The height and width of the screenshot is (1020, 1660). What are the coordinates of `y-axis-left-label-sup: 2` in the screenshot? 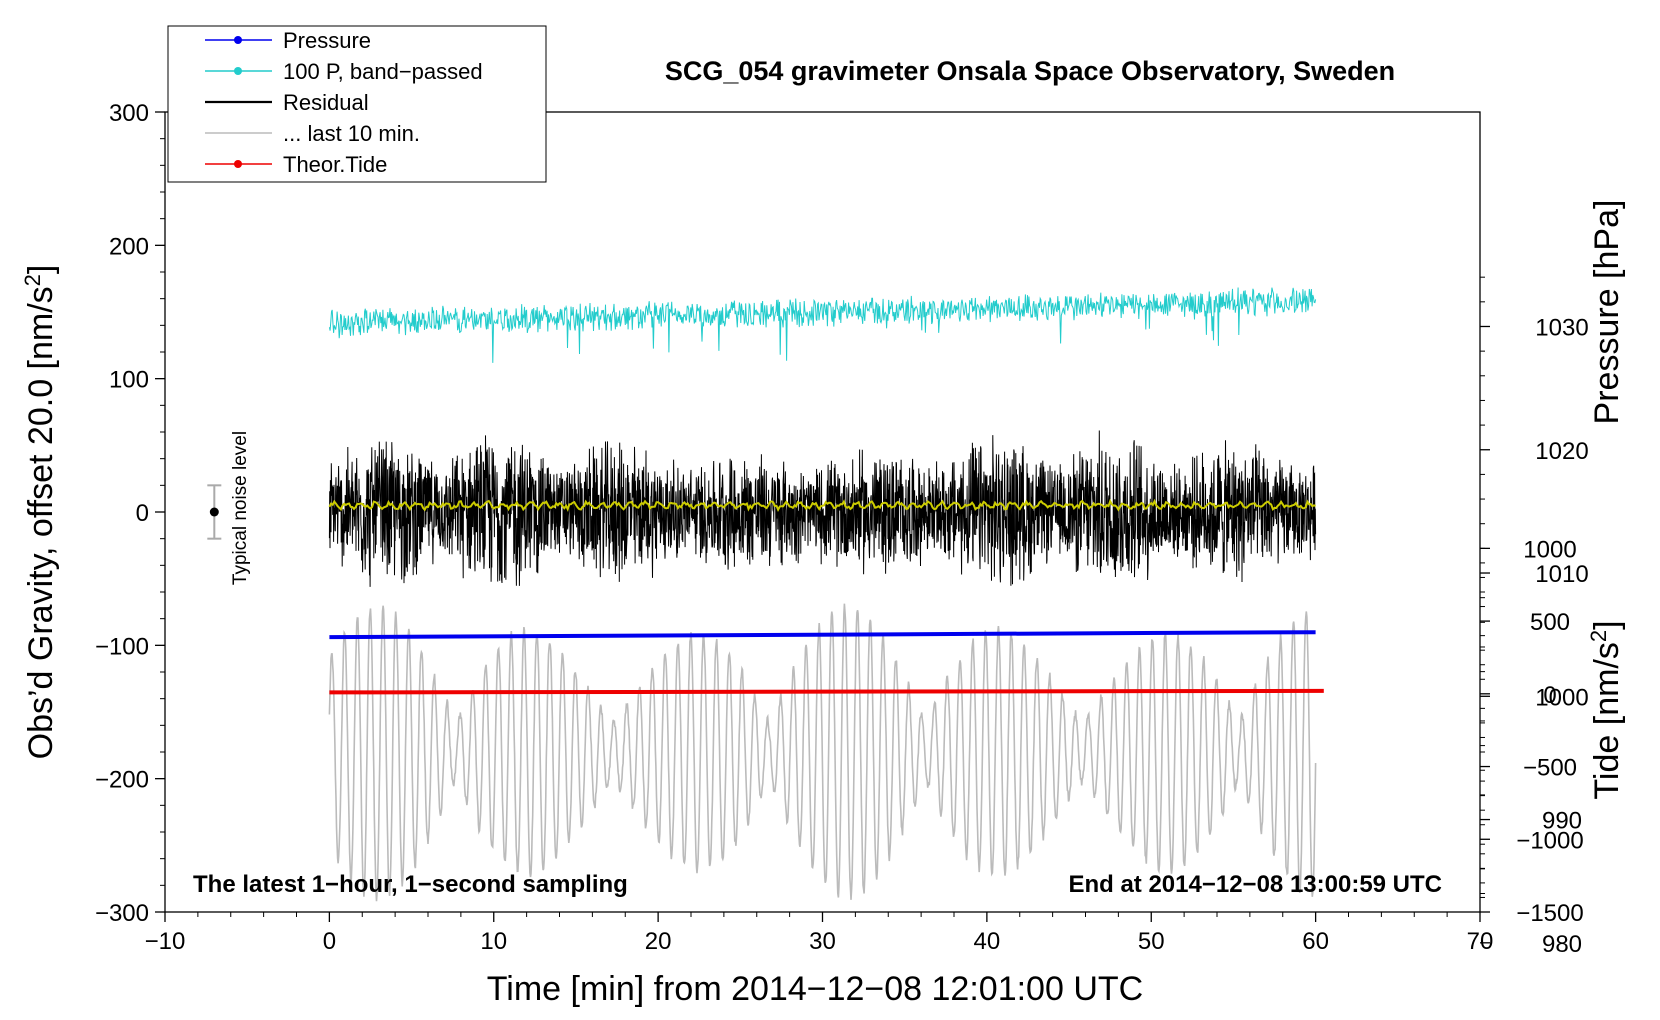 It's located at (32, 280).